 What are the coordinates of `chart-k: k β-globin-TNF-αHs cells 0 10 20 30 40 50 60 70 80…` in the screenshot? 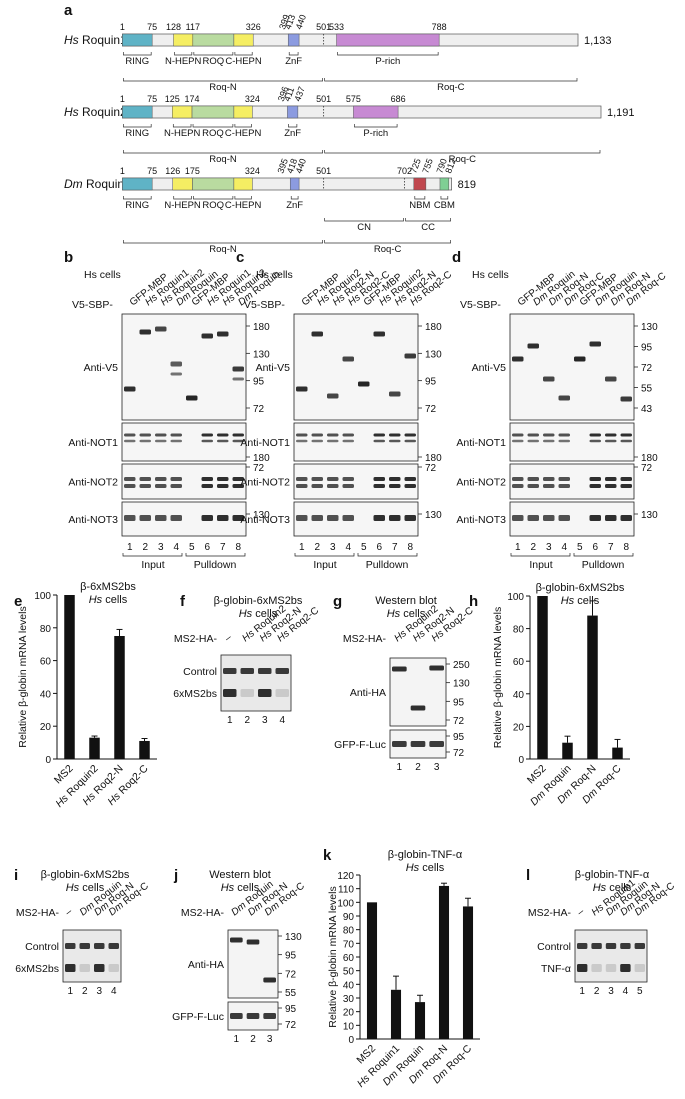 It's located at (401, 968).